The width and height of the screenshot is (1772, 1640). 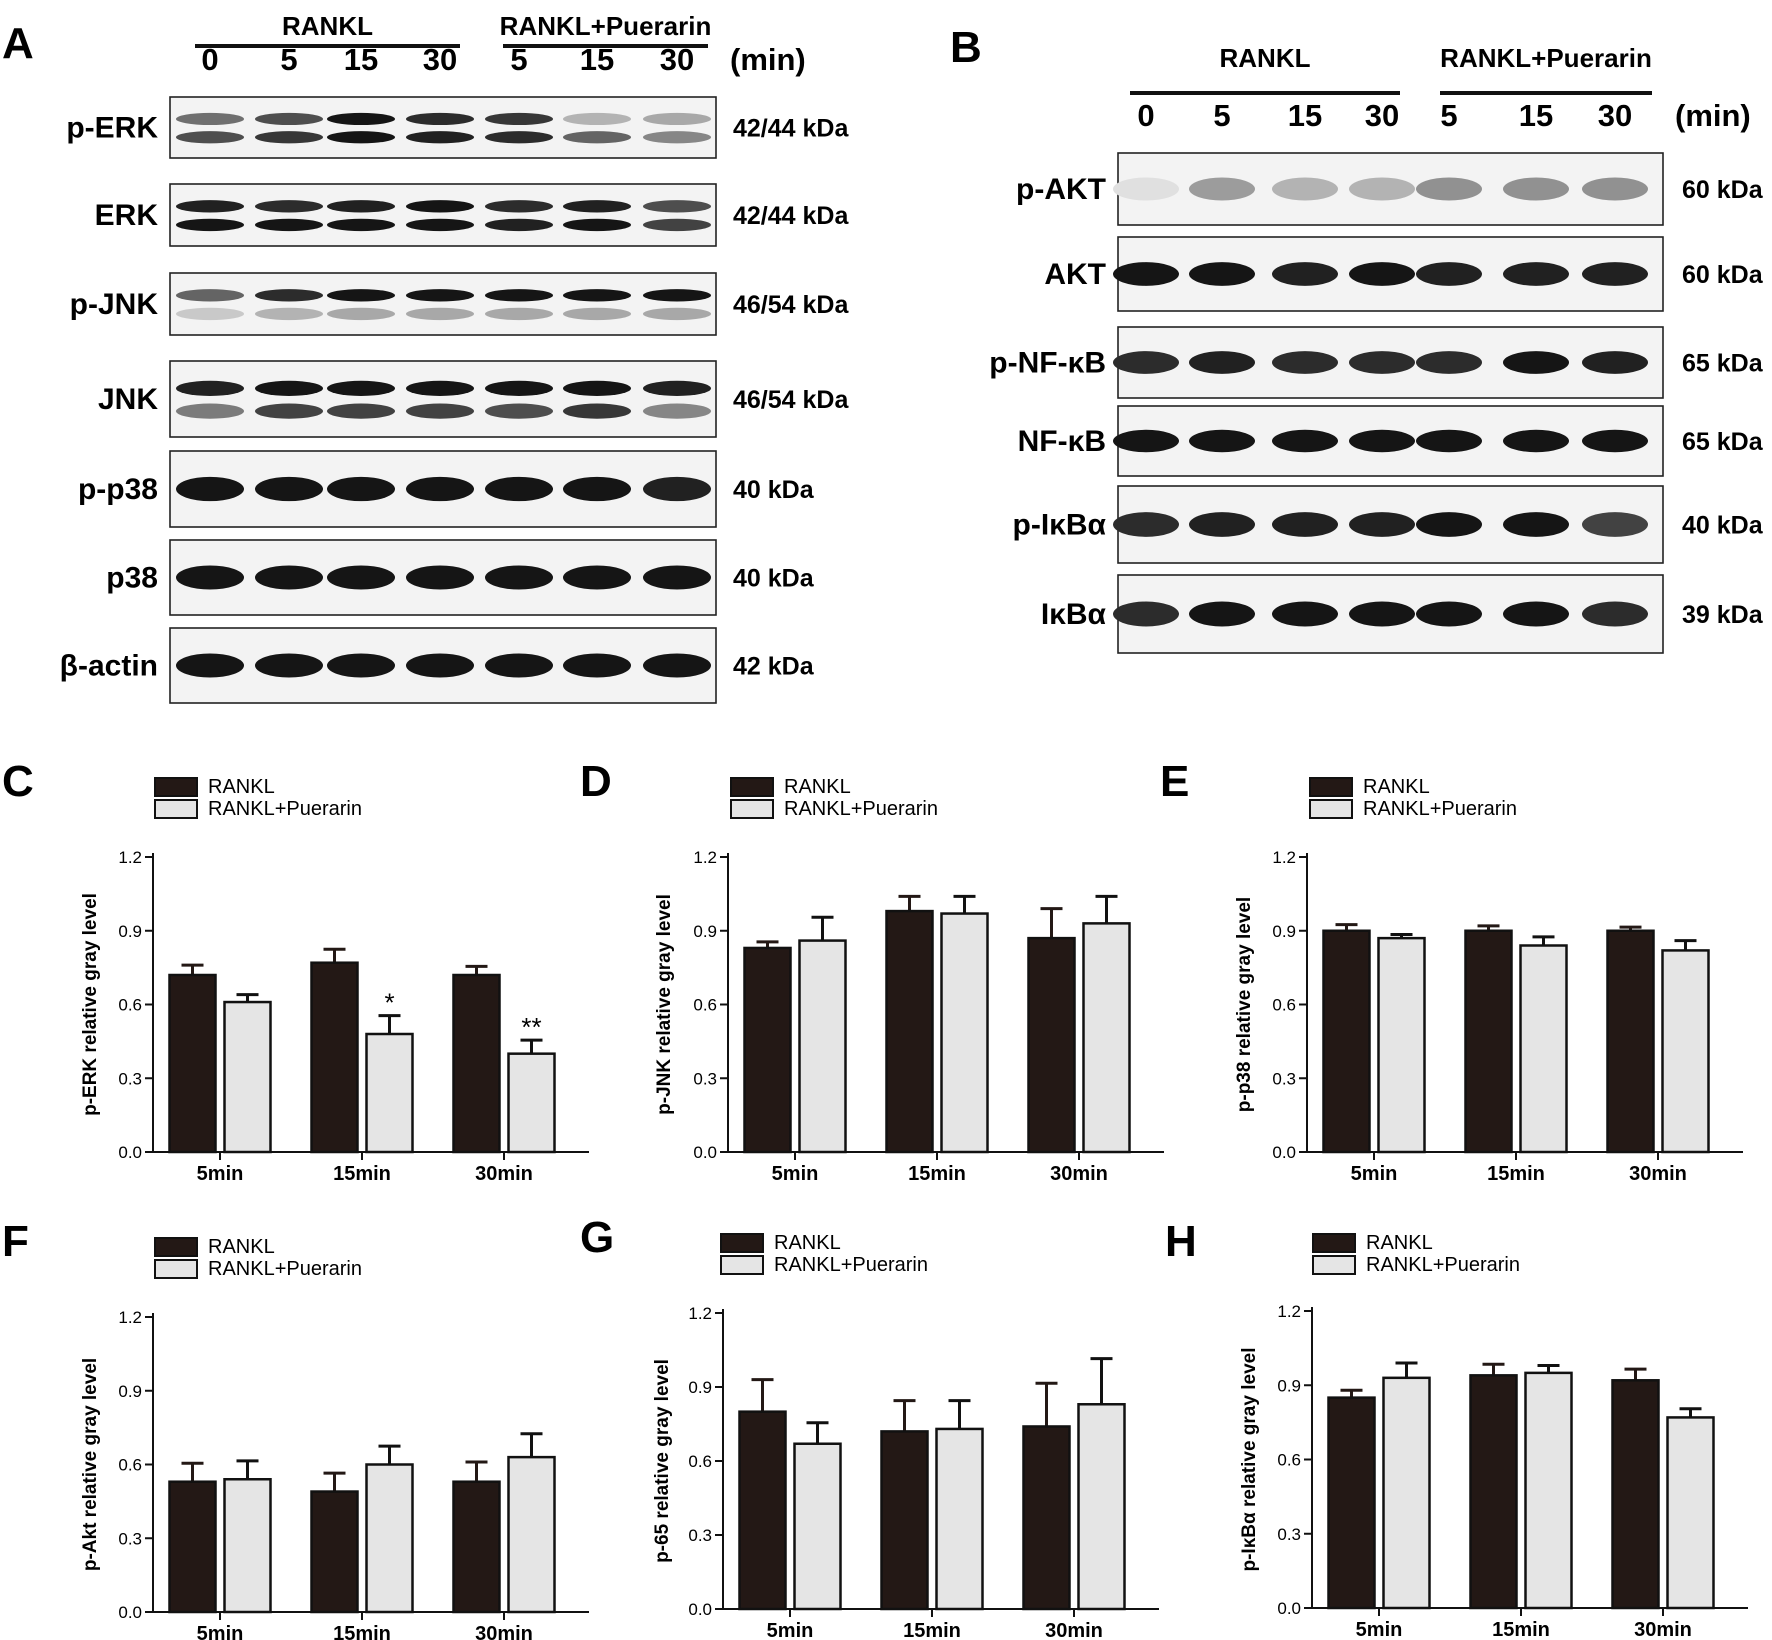 I want to click on timepoint-label: 5, so click(x=518, y=59).